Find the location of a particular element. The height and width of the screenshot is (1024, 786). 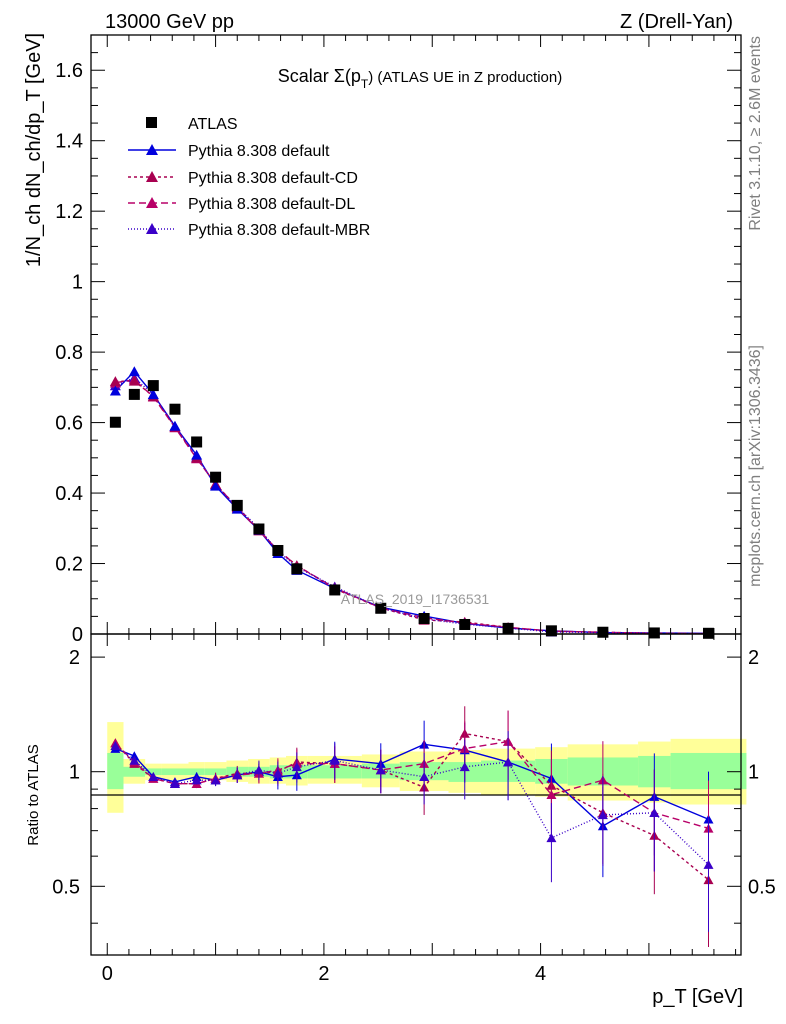

legend-marker-atlas is located at coordinates (151, 122).